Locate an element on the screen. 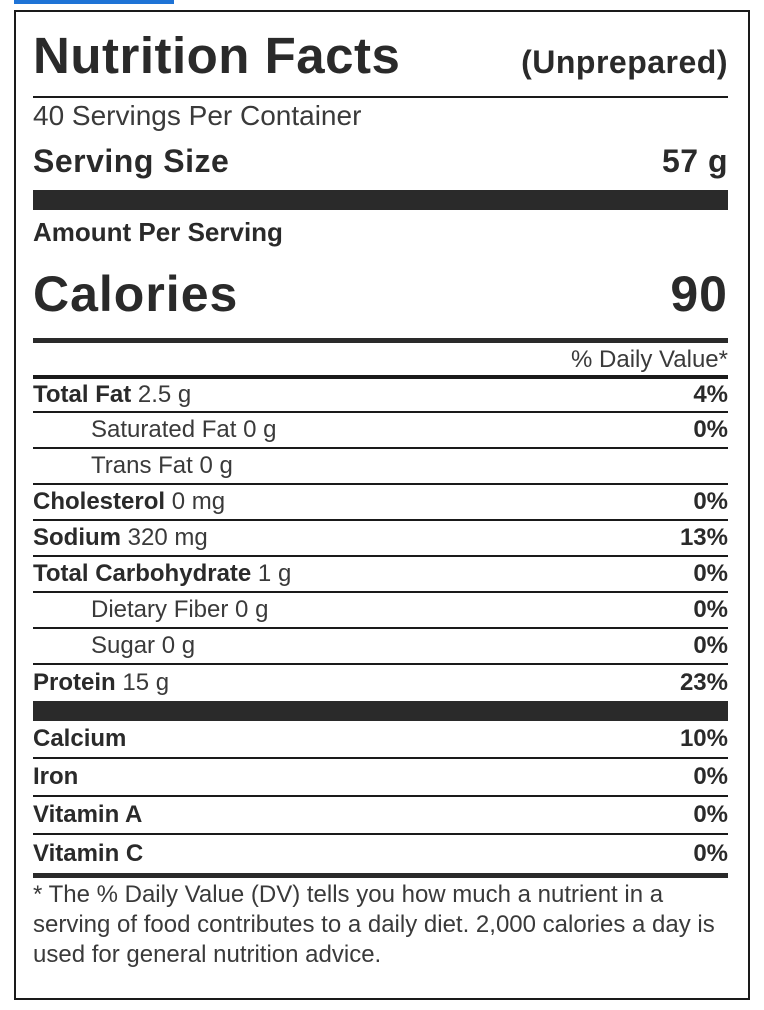 Image resolution: width=764 pixels, height=1010 pixels. vitamin-row: Calcium 10% is located at coordinates (380, 740).